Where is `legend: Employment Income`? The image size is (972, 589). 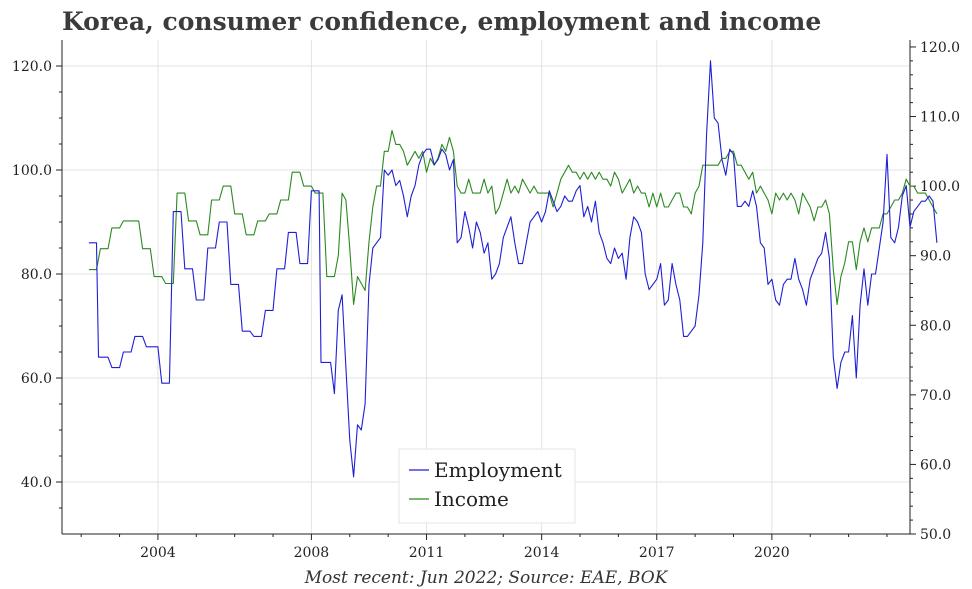
legend: Employment Income is located at coordinates (487, 486).